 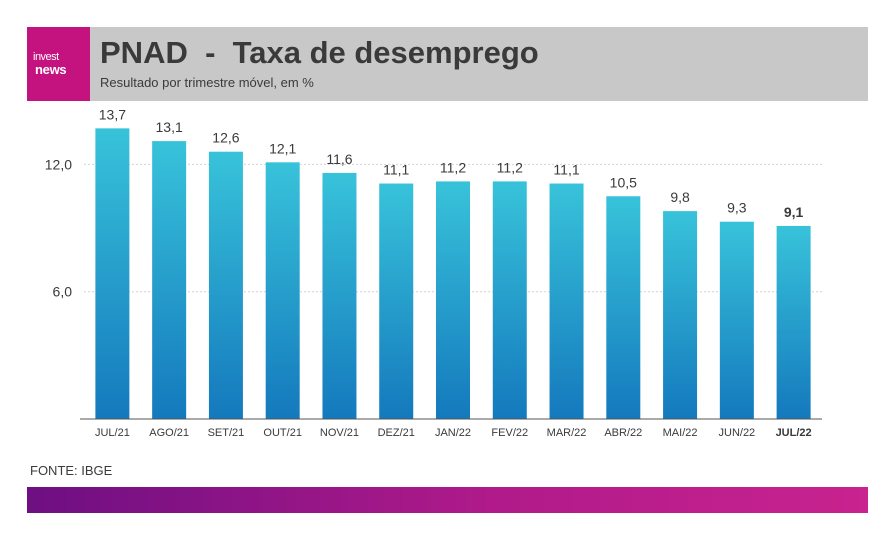 What do you see at coordinates (112, 114) in the screenshot?
I see `bar-value-label: 13,7` at bounding box center [112, 114].